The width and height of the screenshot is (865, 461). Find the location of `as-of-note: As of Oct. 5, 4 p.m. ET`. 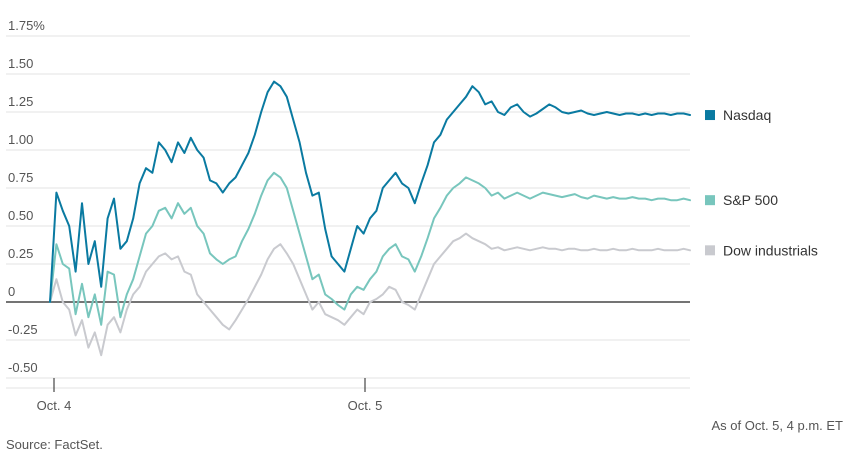

as-of-note: As of Oct. 5, 4 p.m. ET is located at coordinates (777, 425).